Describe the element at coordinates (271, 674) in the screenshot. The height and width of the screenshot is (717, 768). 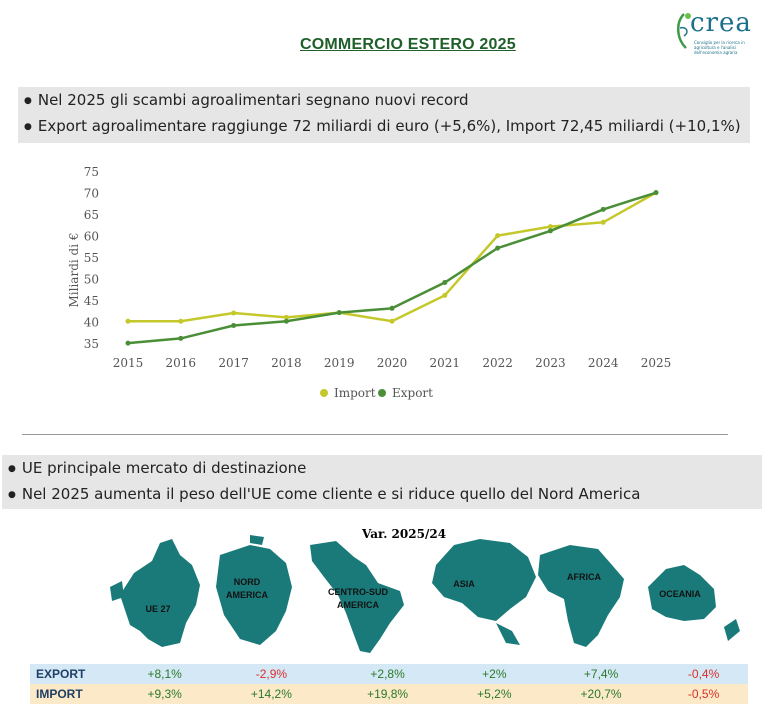
I see `table-cell: -2,9%` at that location.